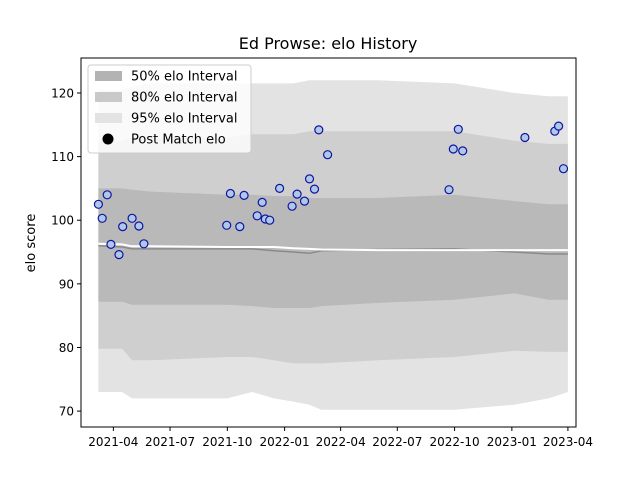 Image resolution: width=640 pixels, height=484 pixels. Describe the element at coordinates (341, 442) in the screenshot. I see `x-tick-label-4: 2022-04` at that location.